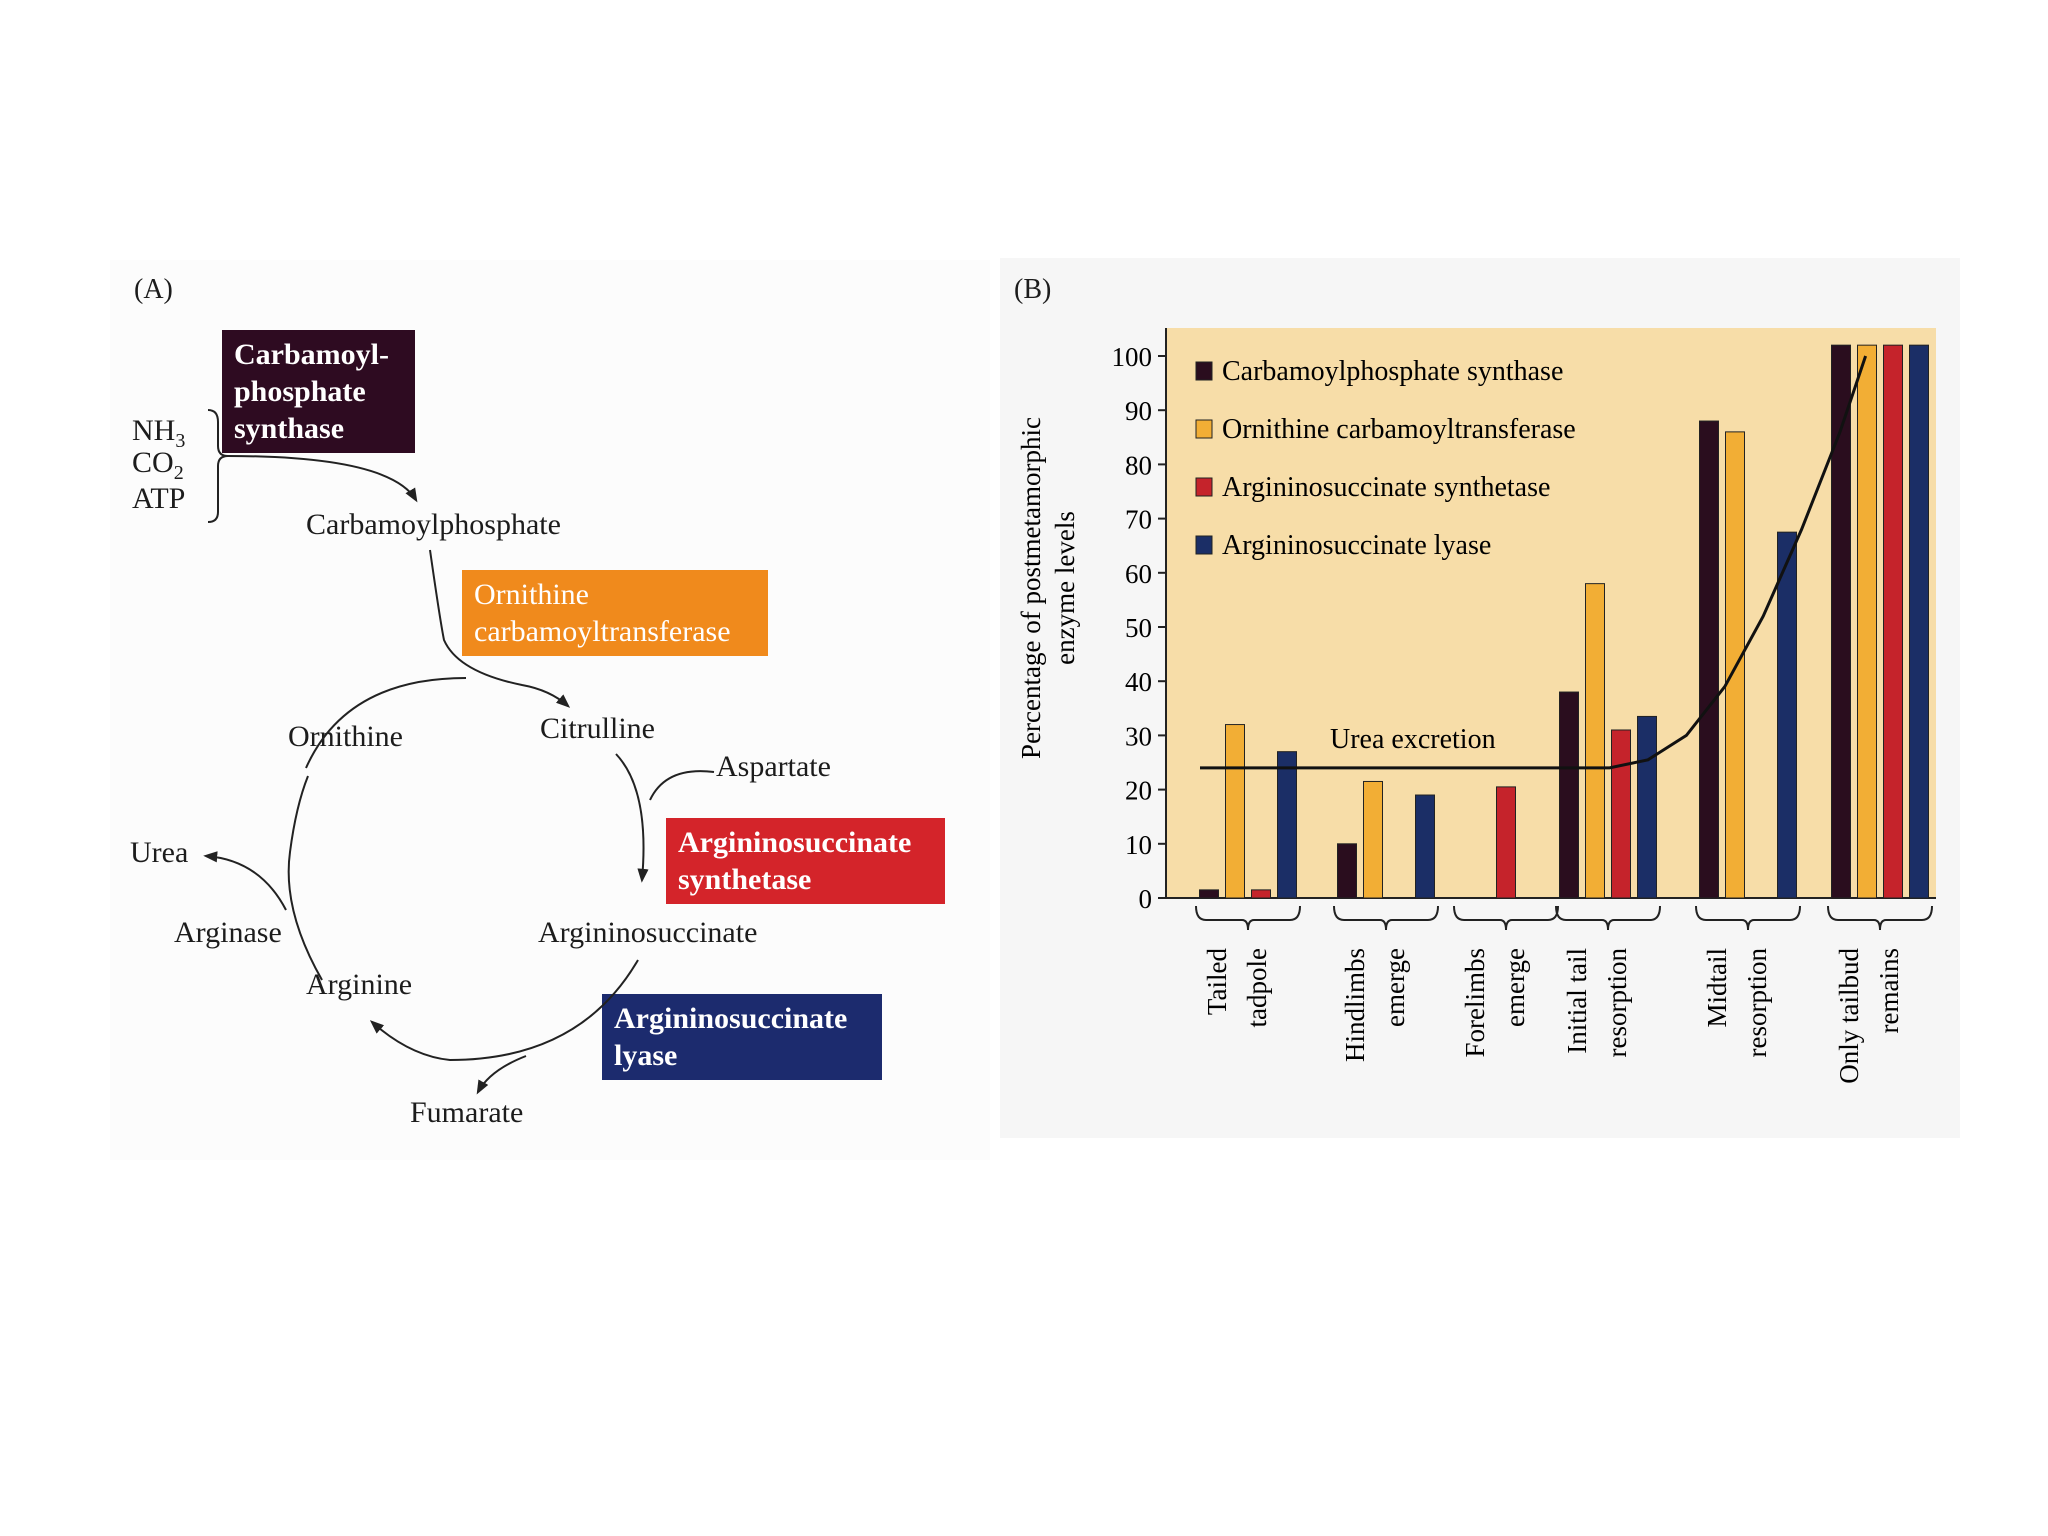  Describe the element at coordinates (322, 479) in the screenshot. I see `arrow-to-carbamoylphosphate` at that location.